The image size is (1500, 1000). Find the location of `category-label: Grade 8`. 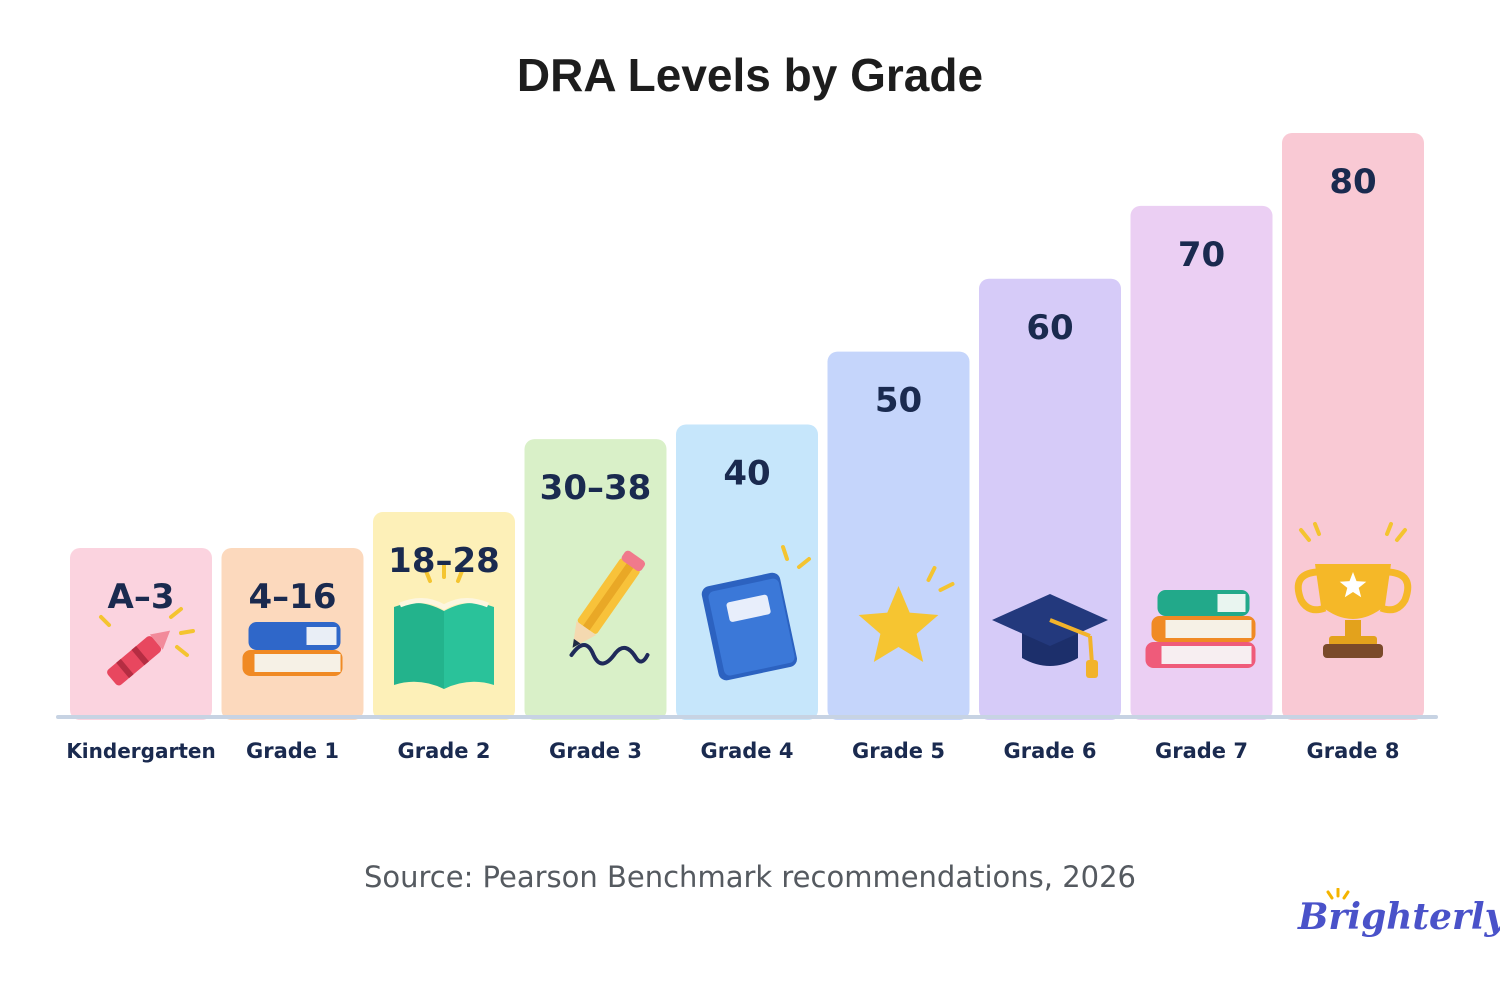

category-label: Grade 8 is located at coordinates (1353, 751).